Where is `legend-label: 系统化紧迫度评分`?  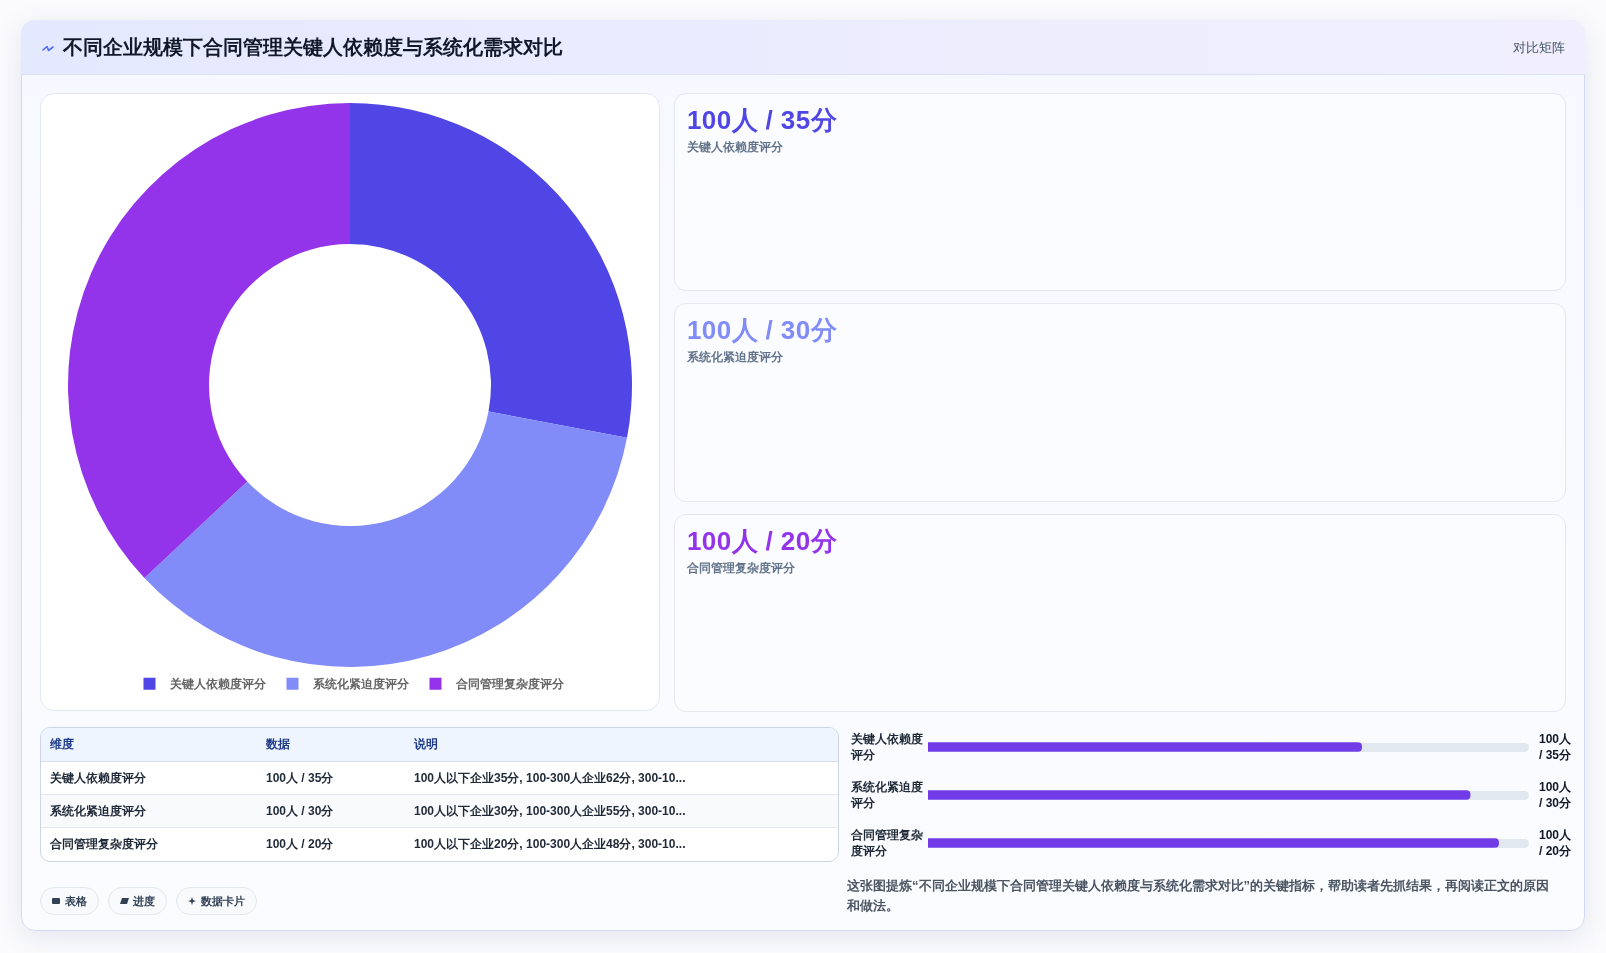
legend-label: 系统化紧迫度评分 is located at coordinates (360, 684).